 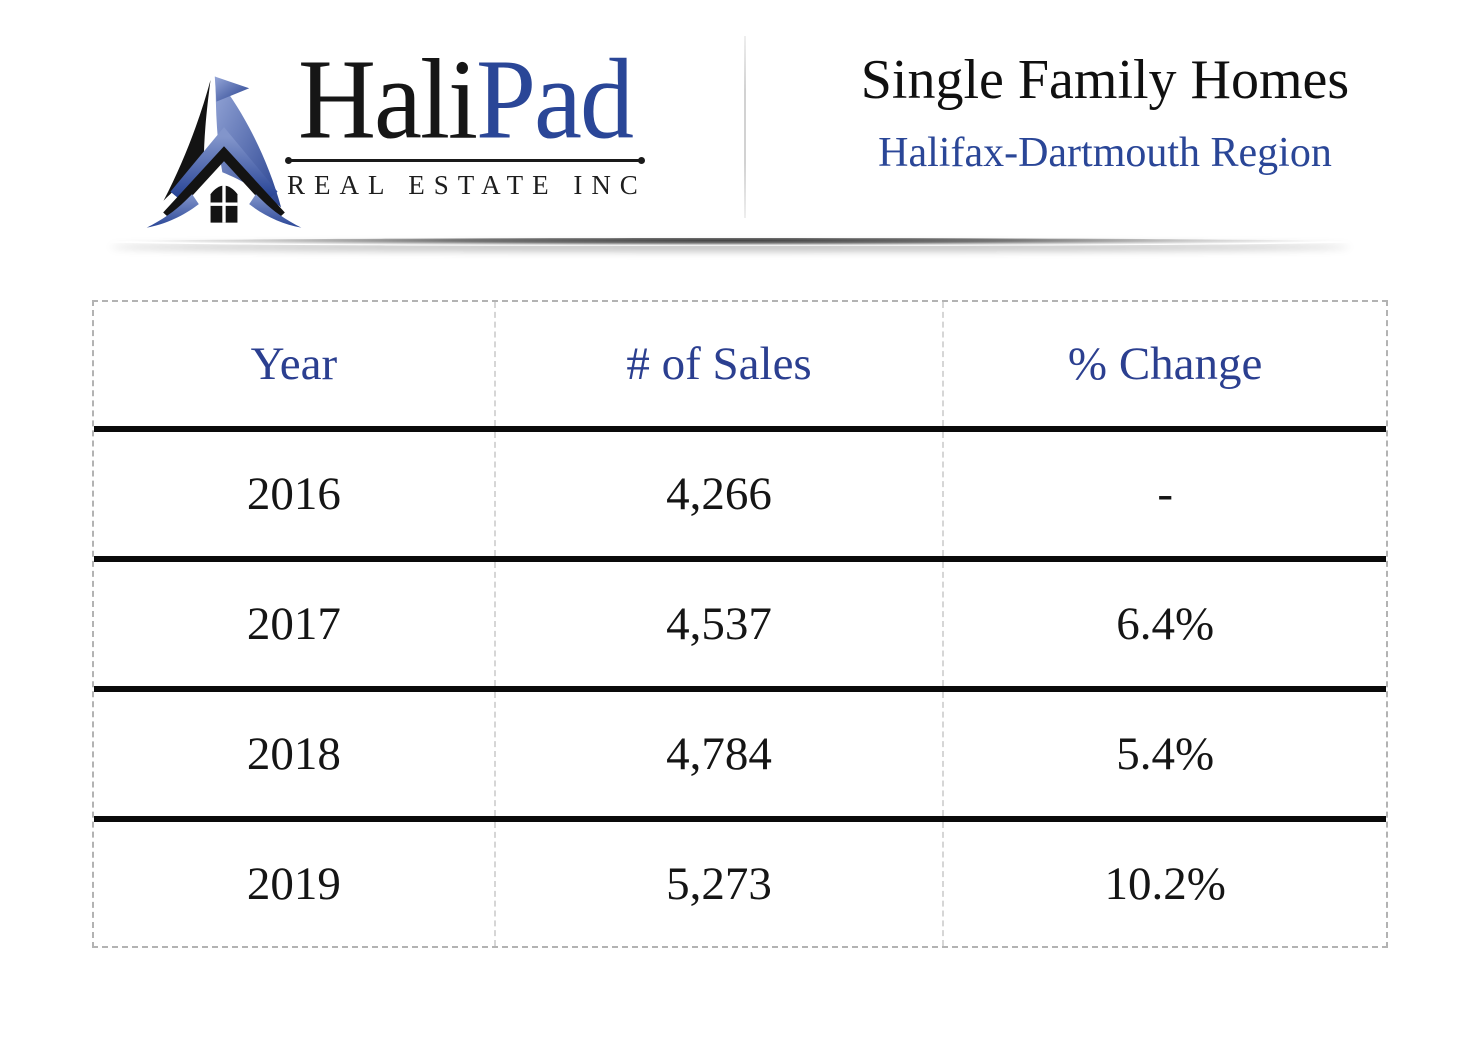 I want to click on logo-wordmark: HaliPad REAL ESTATE INC, so click(x=466, y=120).